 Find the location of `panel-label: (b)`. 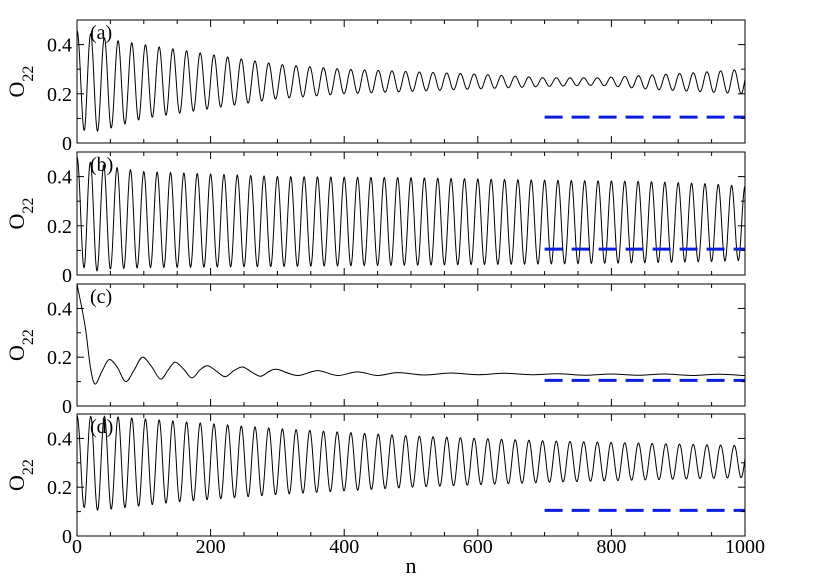

panel-label: (b) is located at coordinates (101, 165).